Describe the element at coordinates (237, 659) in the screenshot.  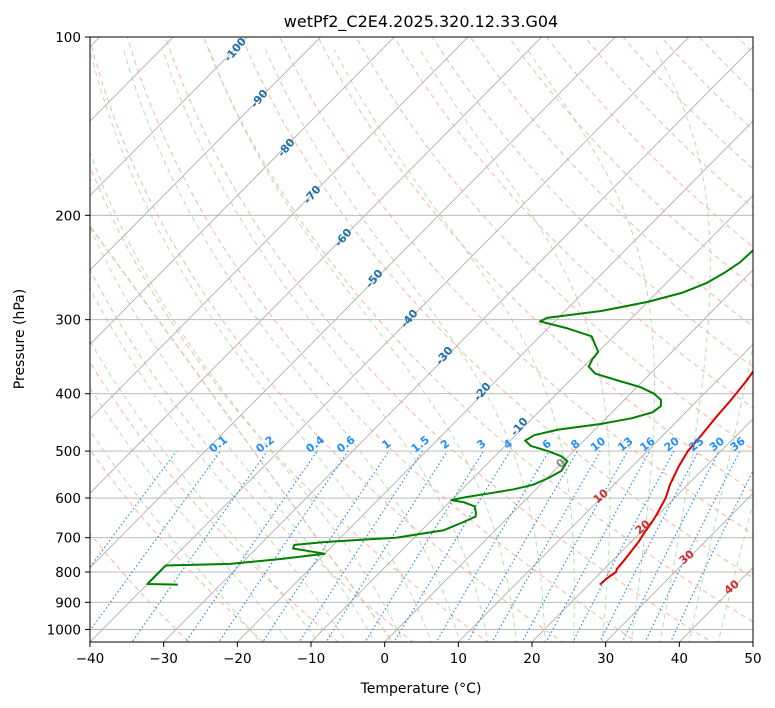
I see `x-tick-label: −20` at that location.